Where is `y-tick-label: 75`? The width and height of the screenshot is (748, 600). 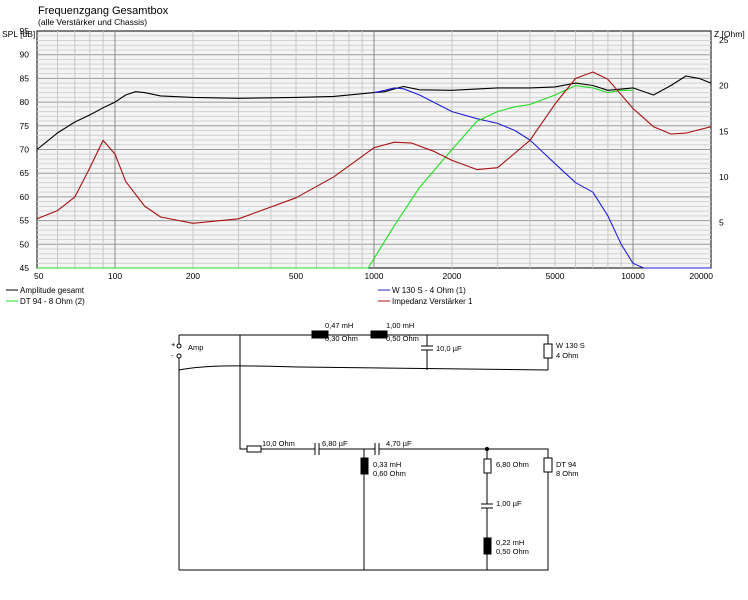
y-tick-label: 75 is located at coordinates (25, 126).